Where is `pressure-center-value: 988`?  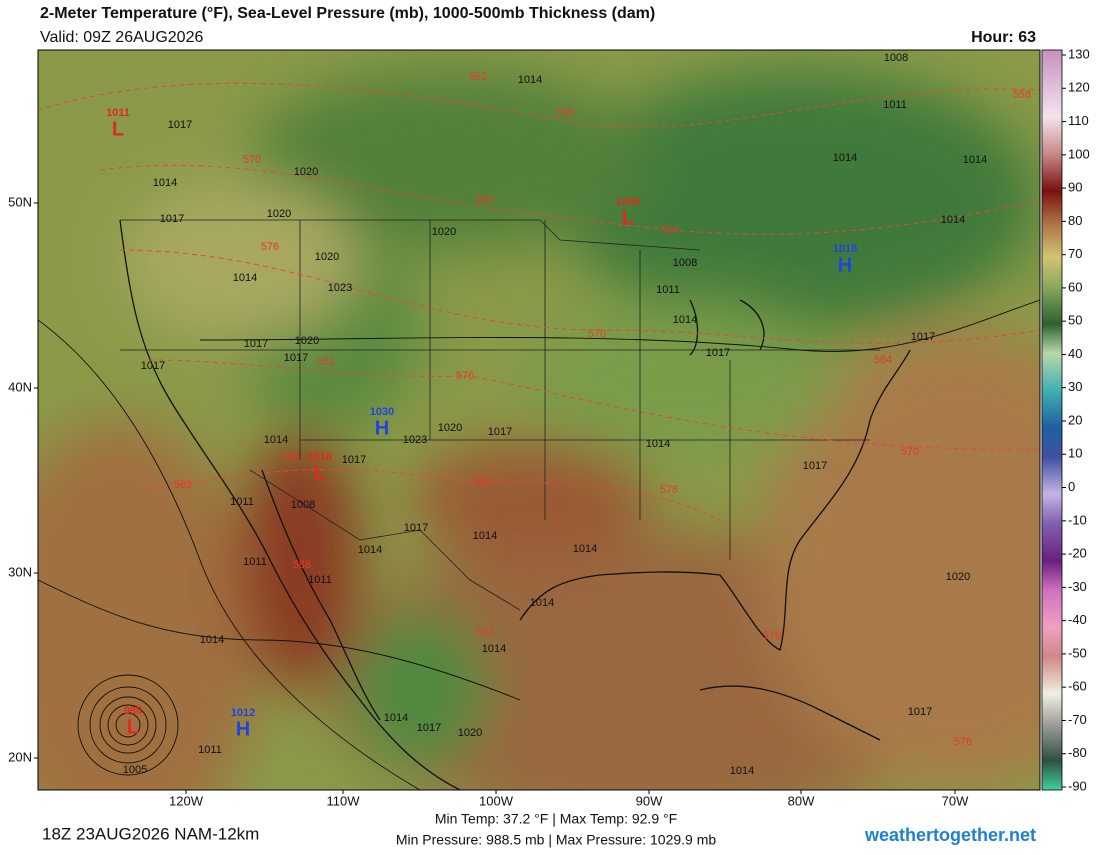
pressure-center-value: 988 is located at coordinates (133, 711).